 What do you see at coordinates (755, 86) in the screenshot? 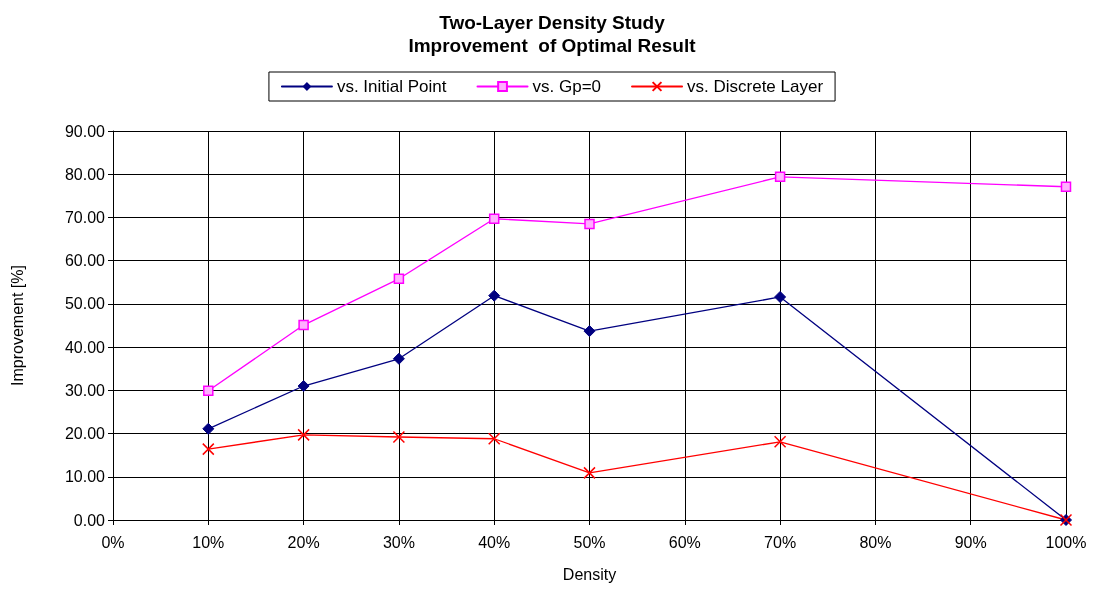
I see `legend-label: vs. Discrete Layer` at bounding box center [755, 86].